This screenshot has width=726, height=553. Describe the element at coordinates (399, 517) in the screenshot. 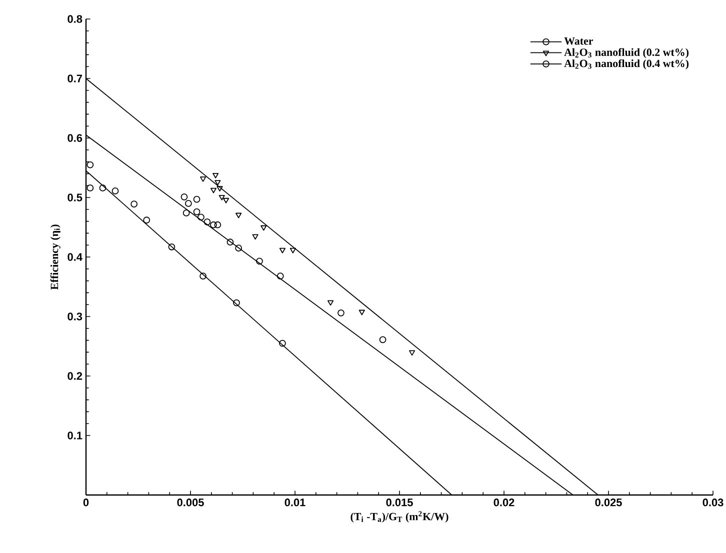

I see `text: (T$_{i}$ -T$_{a}$)/G$_{T}$ (m$^{2}$K/W)` at that location.